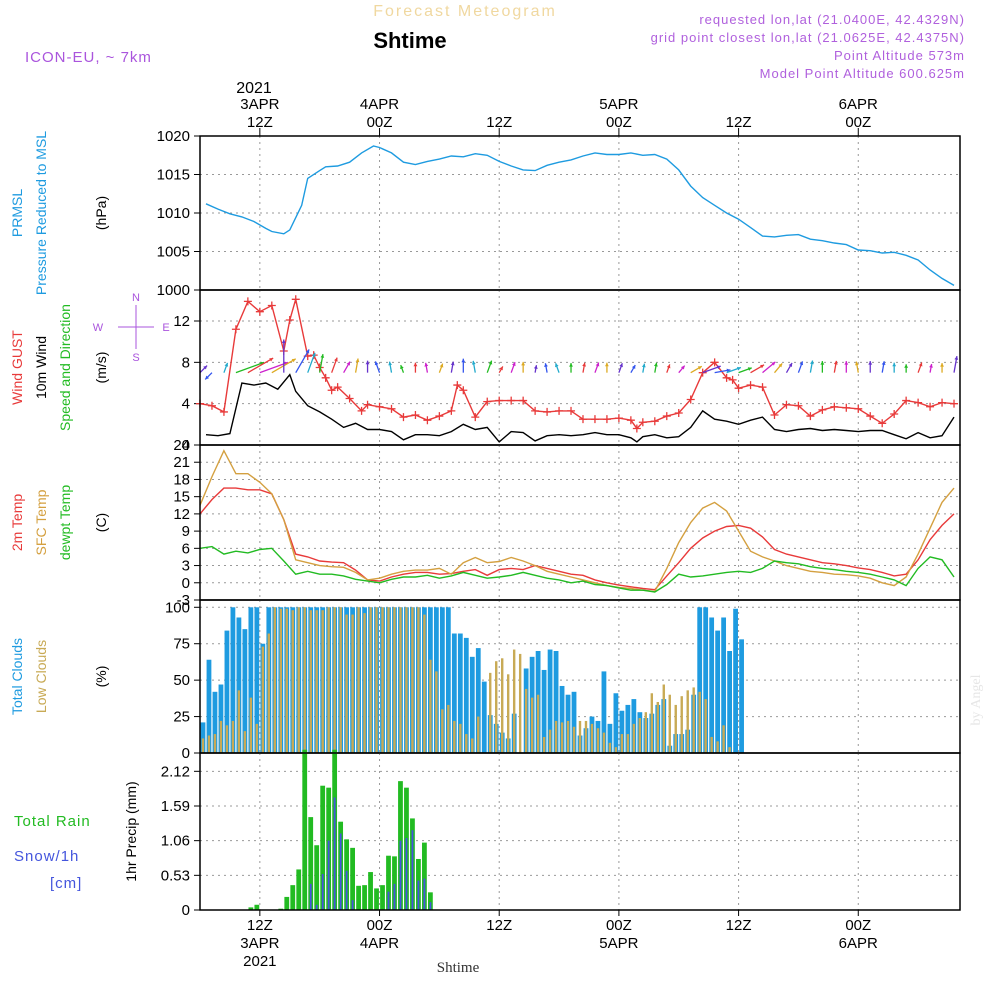 Image resolution: width=1000 pixels, height=1000 pixels. I want to click on y-tick-label: 0.53, so click(175, 875).